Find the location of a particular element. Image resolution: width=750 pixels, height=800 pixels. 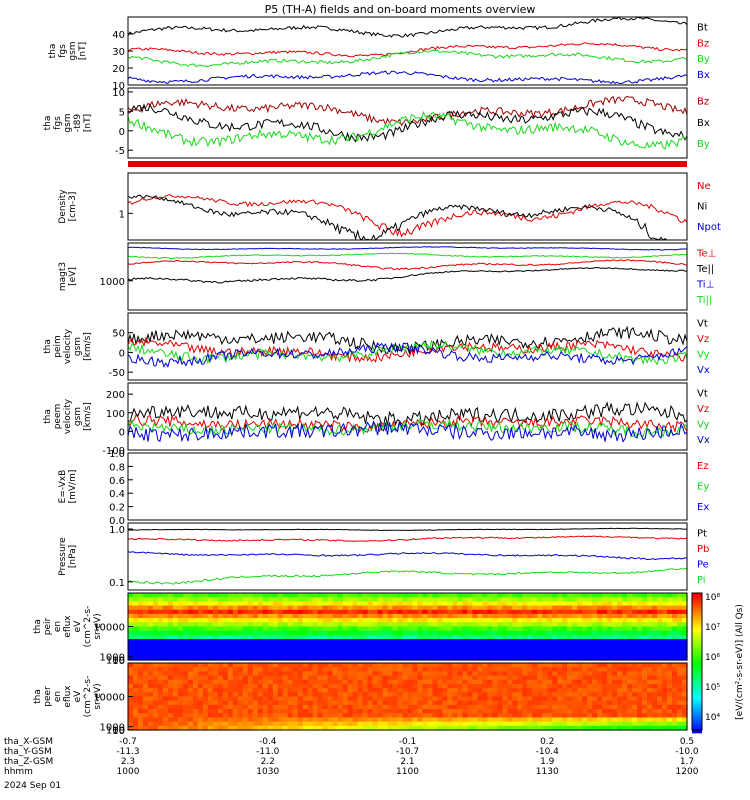

date-label: 2024 Sep 01 is located at coordinates (32, 786).